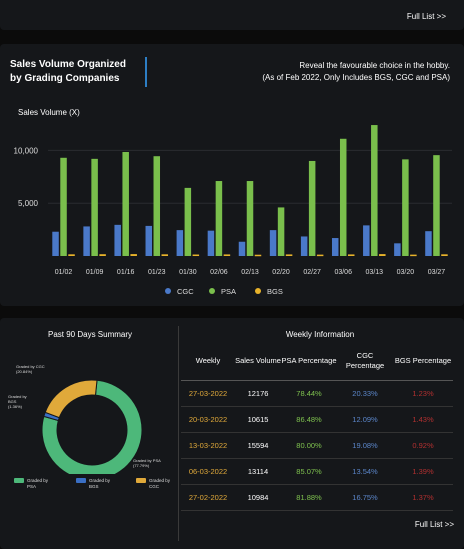 The width and height of the screenshot is (464, 549). Describe the element at coordinates (168, 291) in the screenshot. I see `legend-cgc-dot` at that location.